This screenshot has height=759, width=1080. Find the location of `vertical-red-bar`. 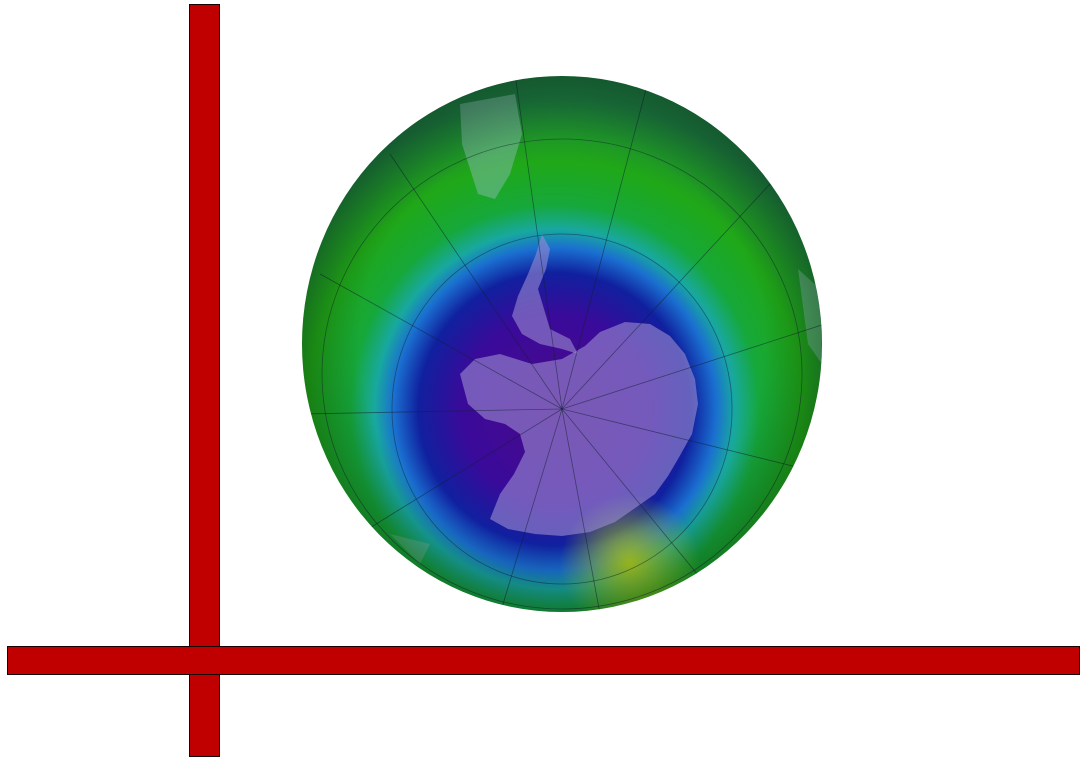

vertical-red-bar is located at coordinates (204, 380).